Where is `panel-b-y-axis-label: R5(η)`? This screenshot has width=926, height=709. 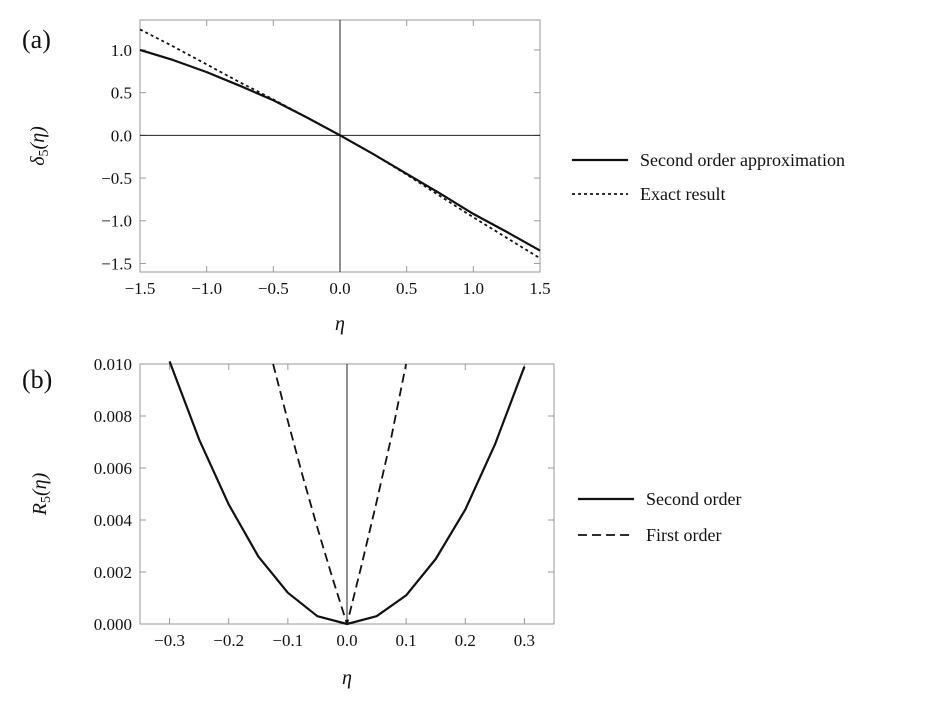
panel-b-y-axis-label: R5(η) is located at coordinates (41, 494).